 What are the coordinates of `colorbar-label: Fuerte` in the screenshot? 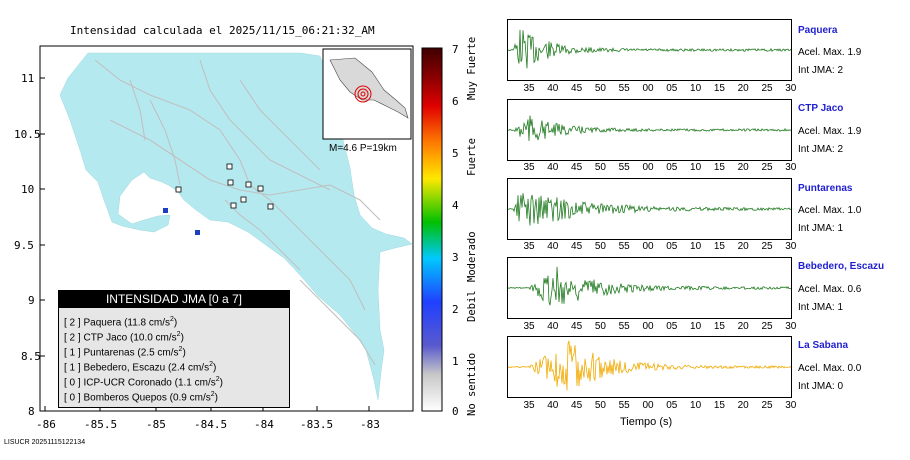 It's located at (472, 157).